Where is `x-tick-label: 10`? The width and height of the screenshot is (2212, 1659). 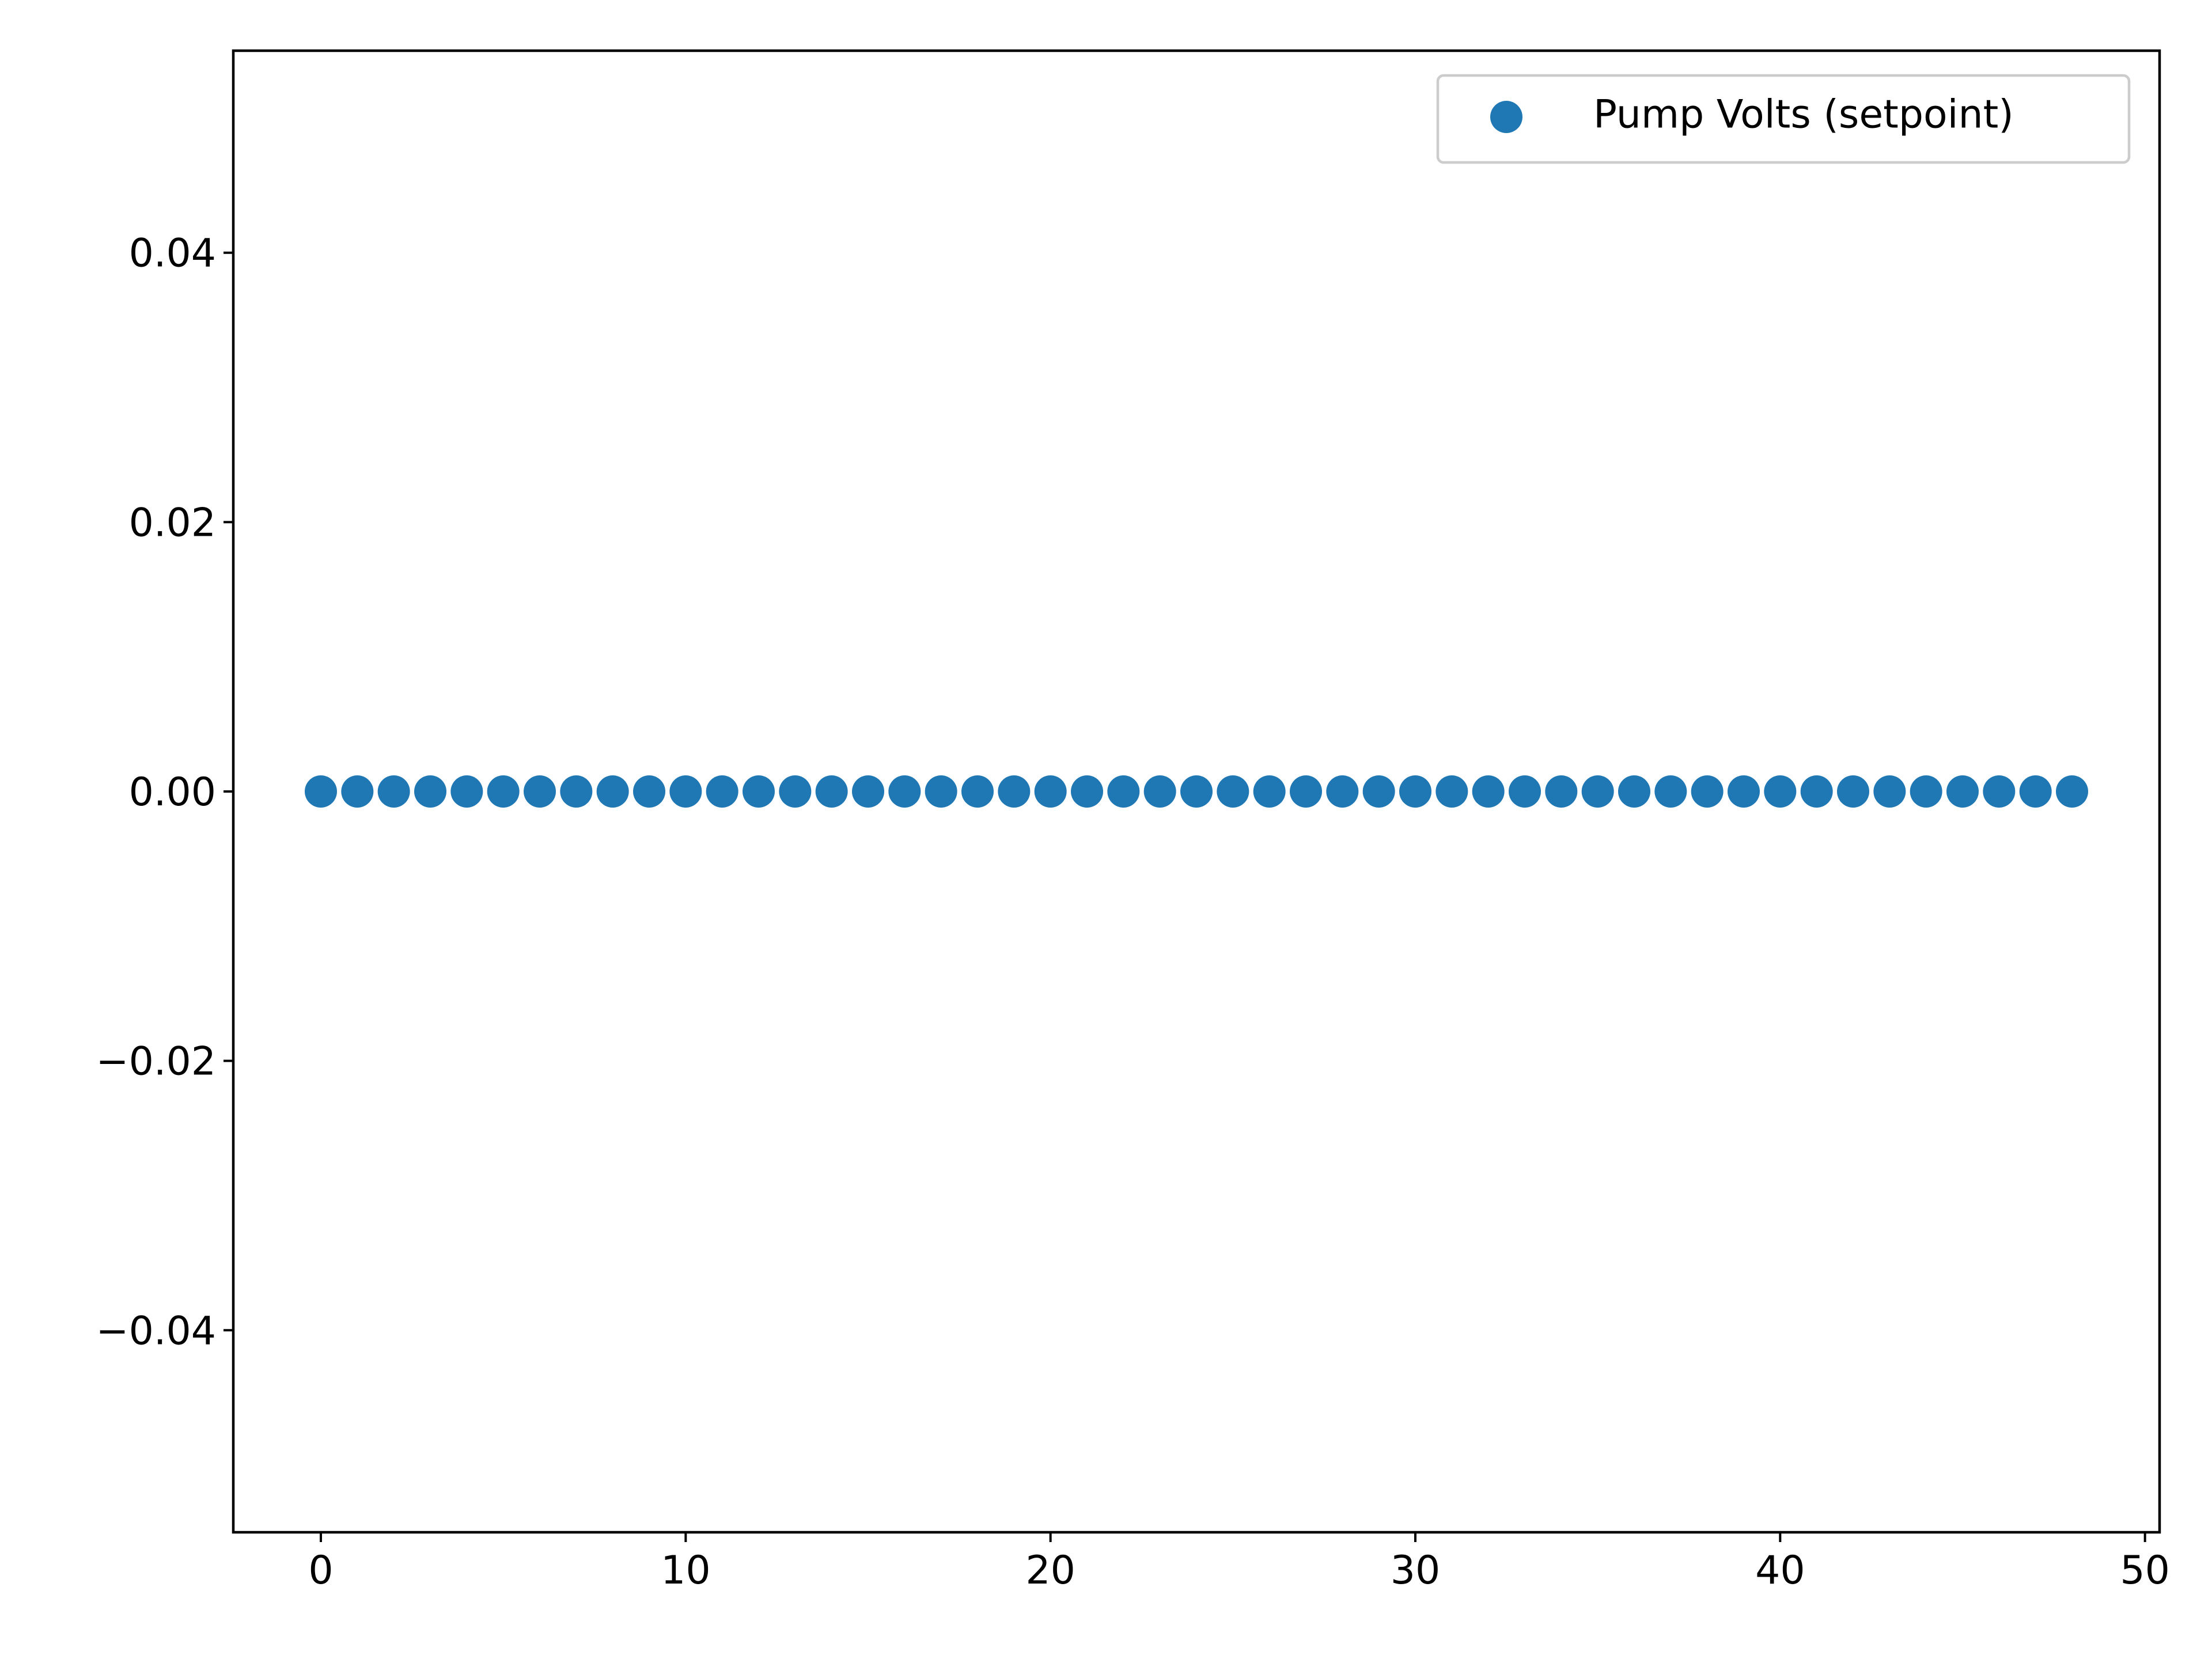 x-tick-label: 10 is located at coordinates (686, 1570).